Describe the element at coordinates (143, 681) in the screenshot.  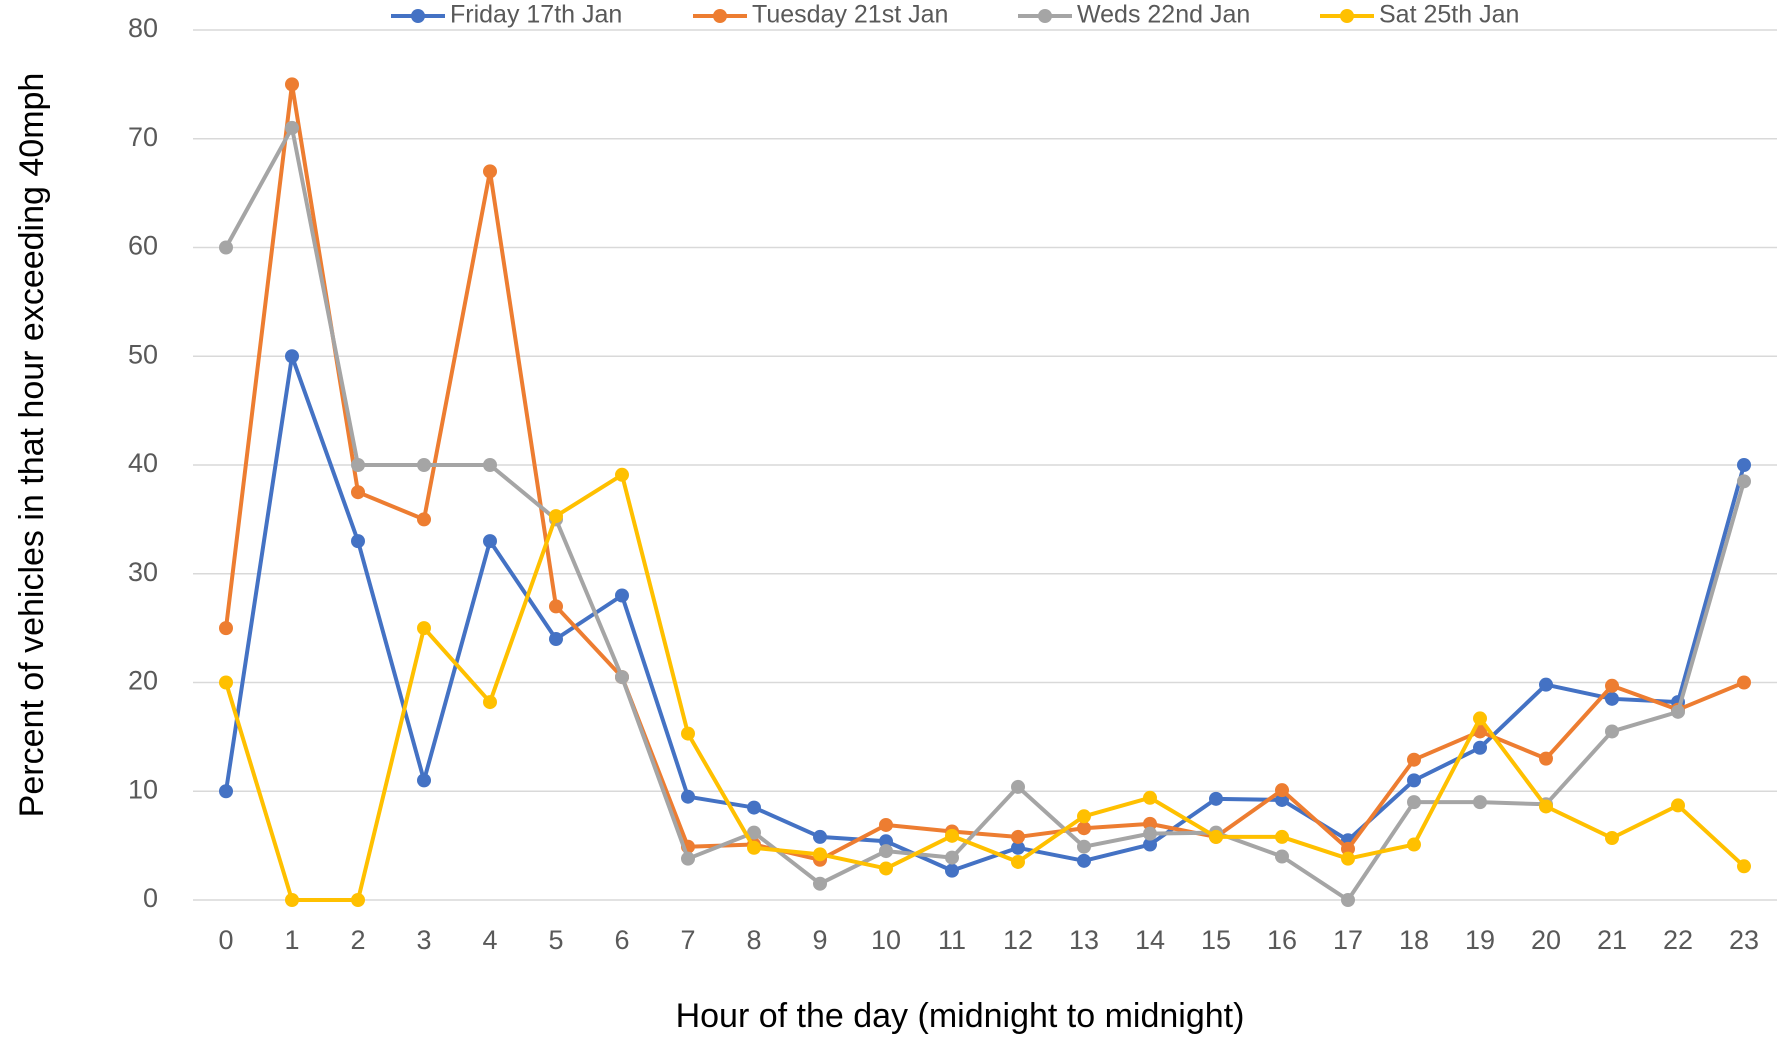
I see `y-tick-label: 20` at that location.